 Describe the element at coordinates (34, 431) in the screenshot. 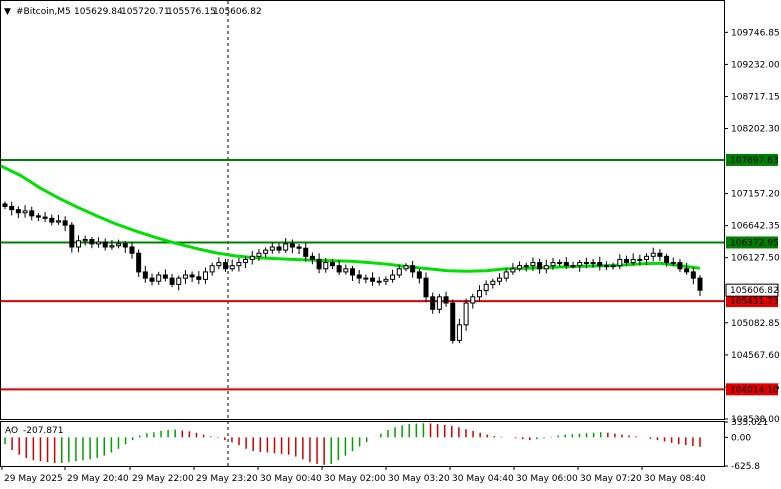

I see `oscillator-header: AO -207.871` at that location.